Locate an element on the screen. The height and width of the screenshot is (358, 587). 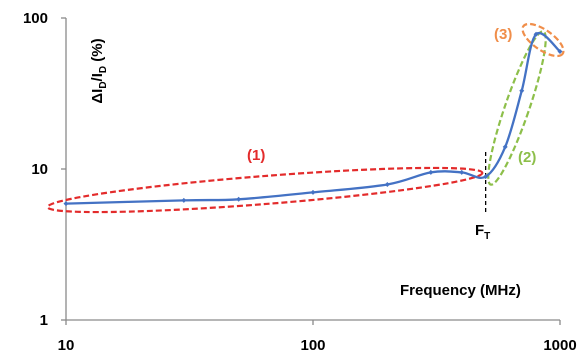
y-tick-label: 100 is located at coordinates (35, 18).